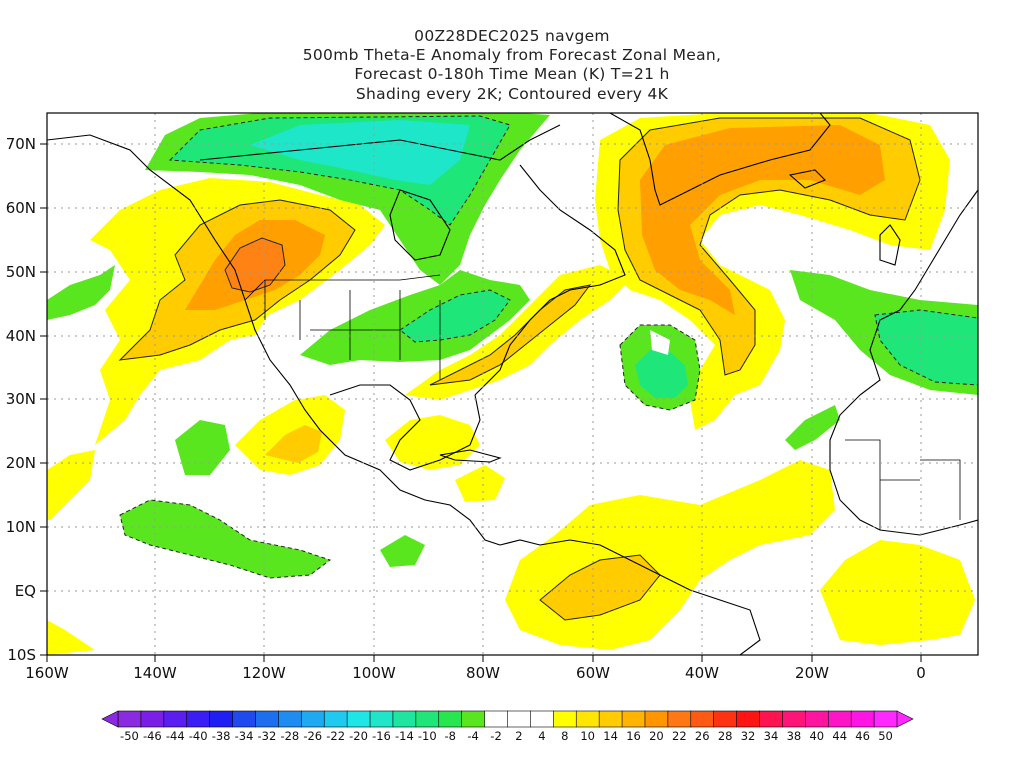  Describe the element at coordinates (610, 736) in the screenshot. I see `colorbar-label: 14` at that location.